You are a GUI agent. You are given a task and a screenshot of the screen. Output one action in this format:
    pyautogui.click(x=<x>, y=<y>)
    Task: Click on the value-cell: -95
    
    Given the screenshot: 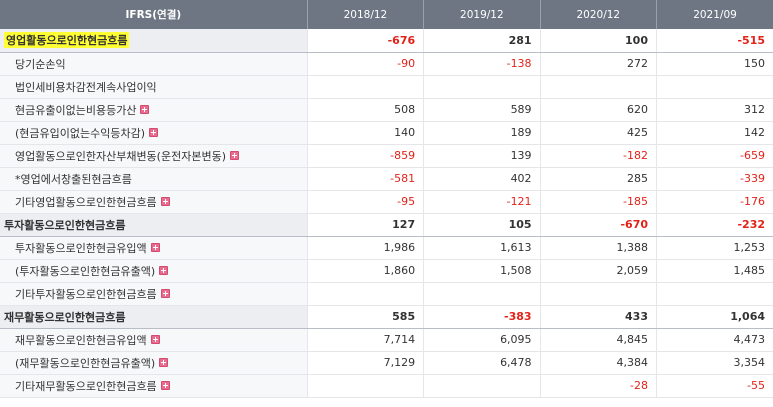 What is the action you would take?
    pyautogui.click(x=365, y=202)
    